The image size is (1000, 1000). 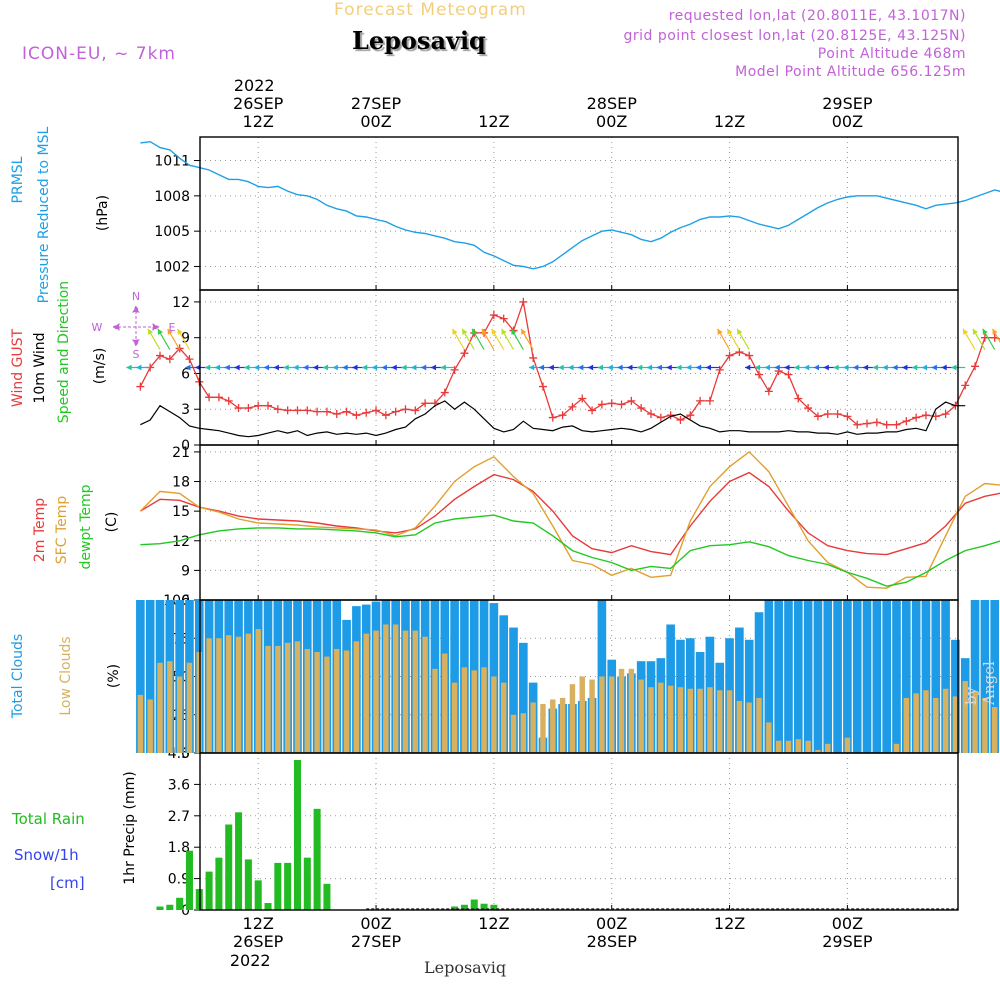 I want to click on top-time-label: 00Z, so click(x=611, y=121).